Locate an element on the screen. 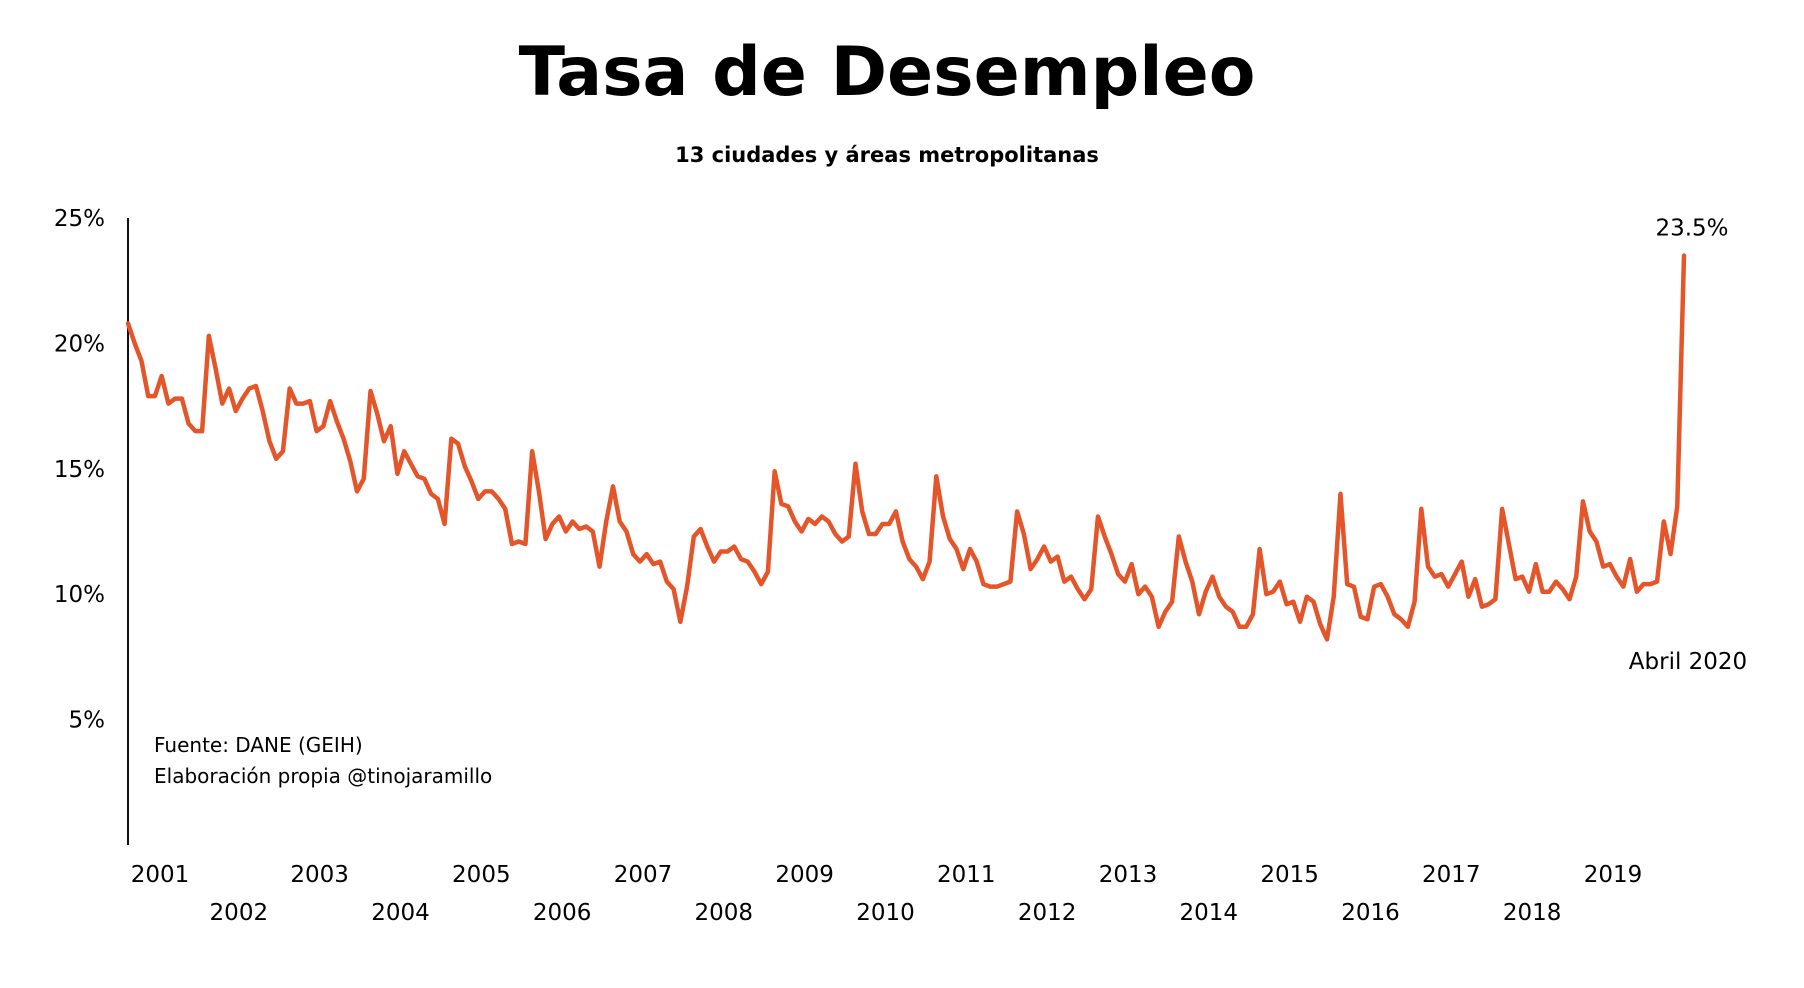 This screenshot has height=988, width=1804. x-tick-label: 2009 is located at coordinates (804, 875).